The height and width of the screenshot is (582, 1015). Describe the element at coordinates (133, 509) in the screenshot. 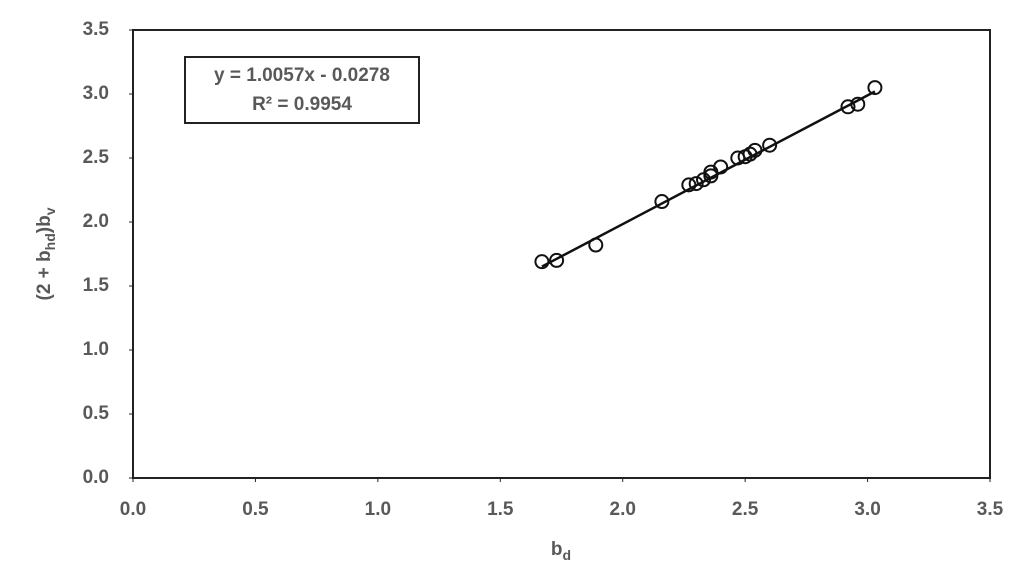

I see `x-tick-label: 0.0` at that location.